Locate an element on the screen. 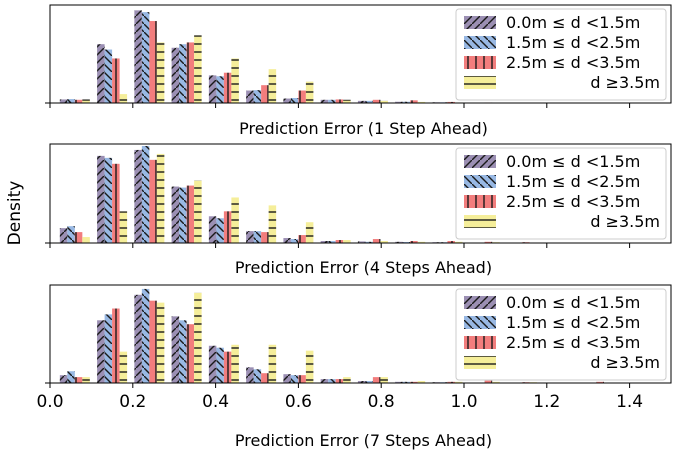 The image size is (676, 452). bar-p2-s3-b9 is located at coordinates (376, 241).